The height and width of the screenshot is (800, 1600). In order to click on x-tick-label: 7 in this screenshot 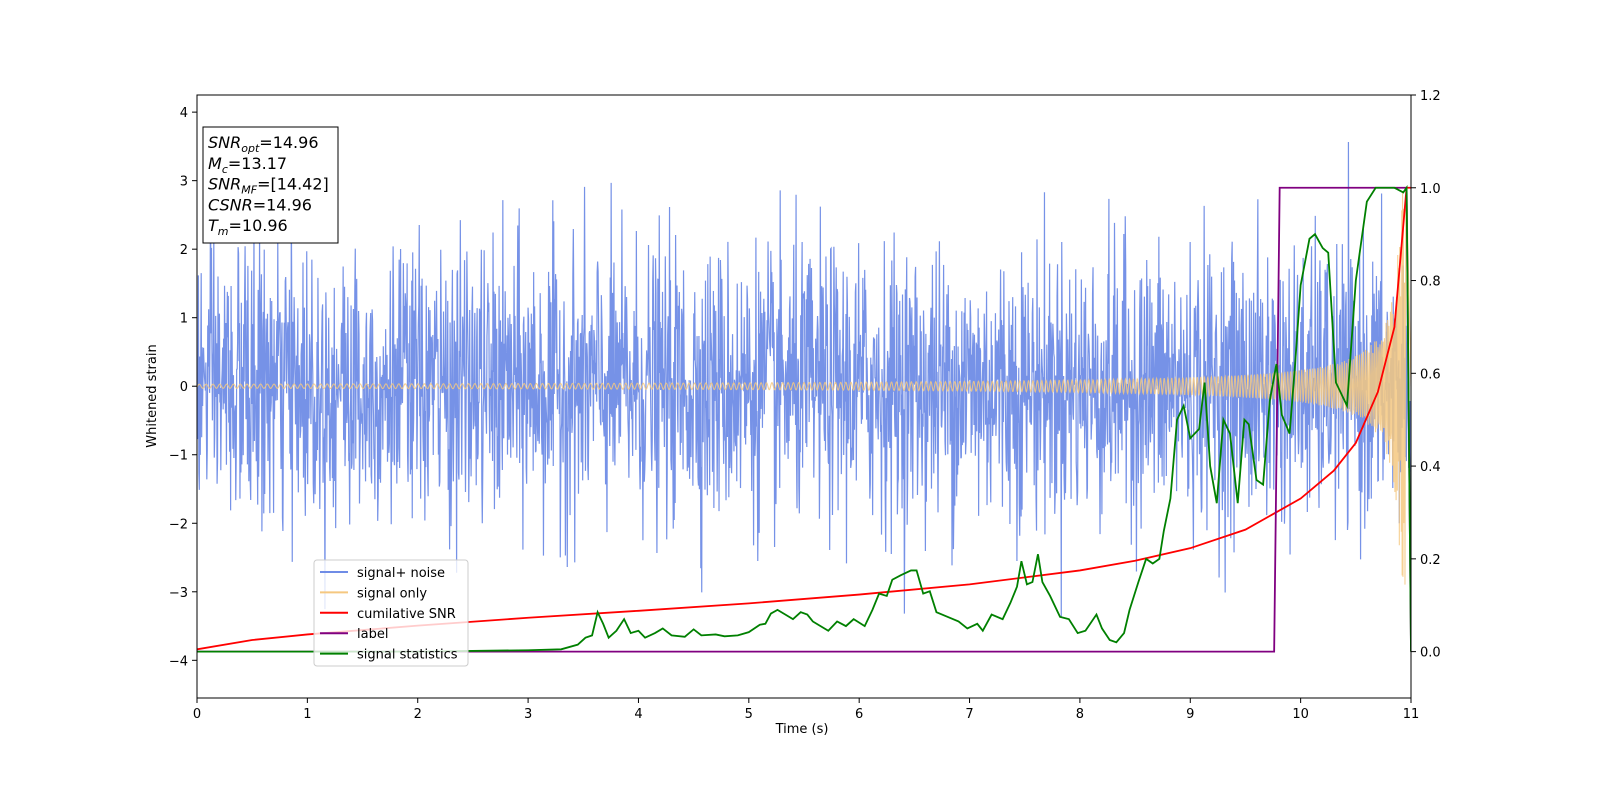, I will do `click(969, 714)`.